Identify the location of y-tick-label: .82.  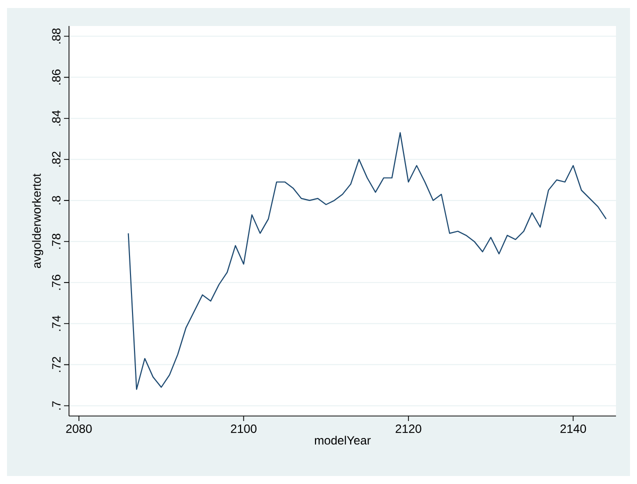
(56, 159).